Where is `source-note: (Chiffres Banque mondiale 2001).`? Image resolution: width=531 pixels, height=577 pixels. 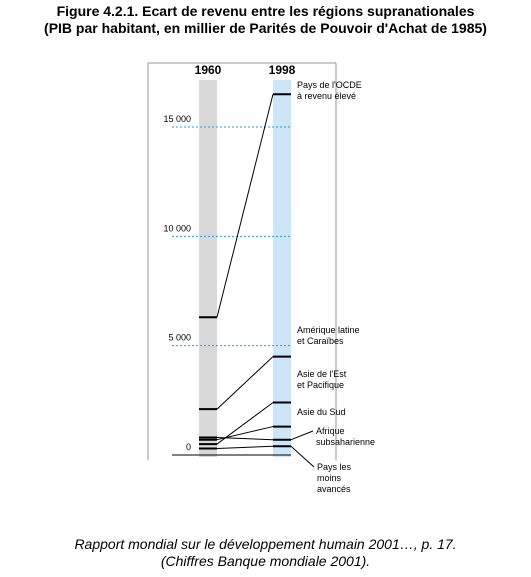
source-note: (Chiffres Banque mondiale 2001). is located at coordinates (265, 561).